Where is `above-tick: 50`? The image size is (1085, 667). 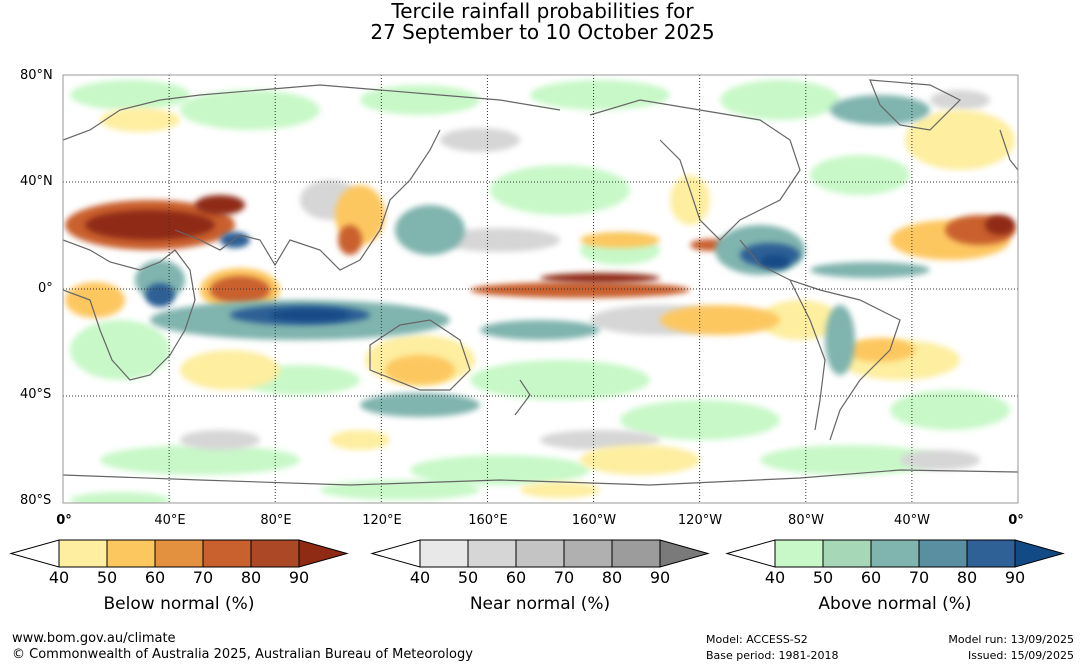
above-tick: 50 is located at coordinates (823, 577).